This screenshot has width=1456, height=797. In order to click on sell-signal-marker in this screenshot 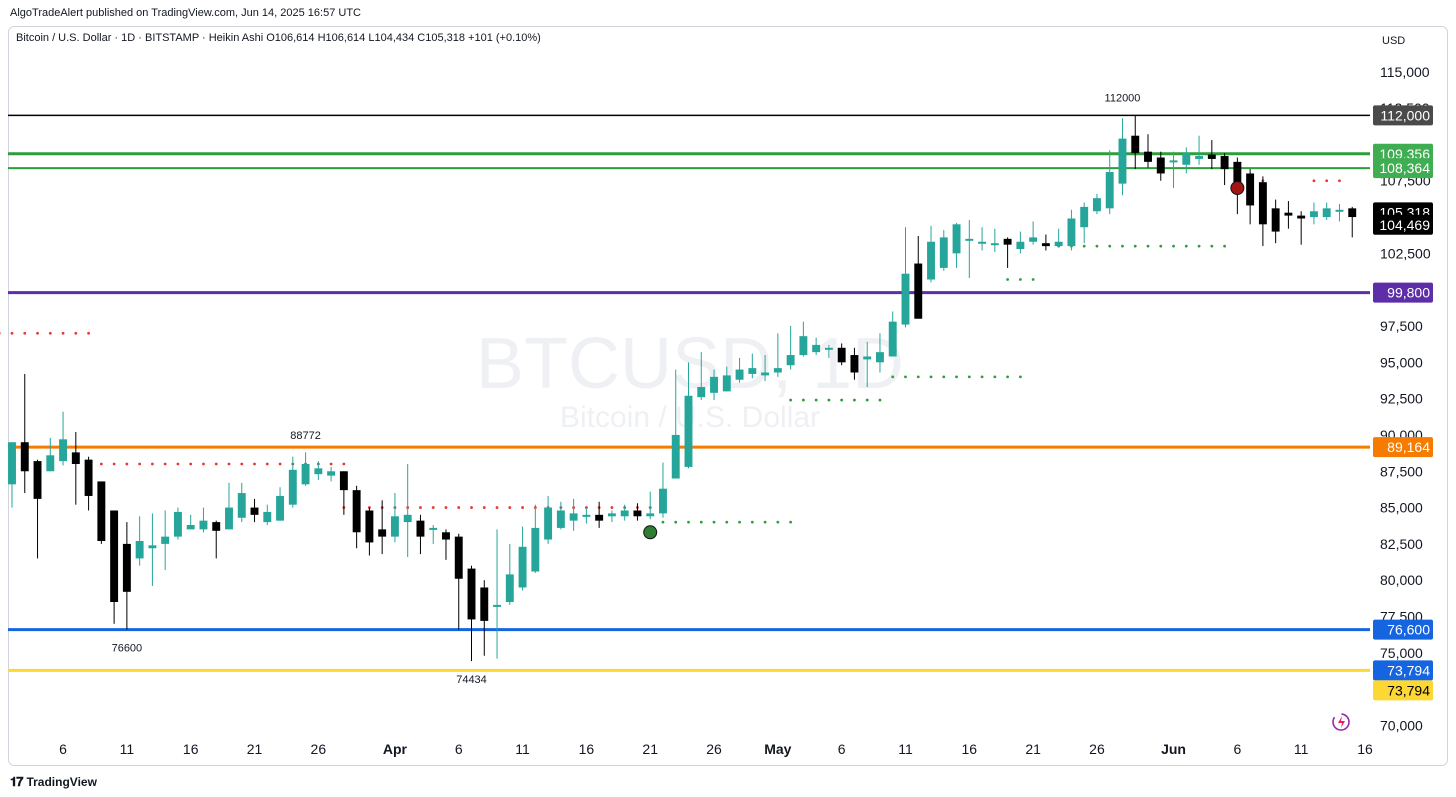, I will do `click(1237, 188)`.